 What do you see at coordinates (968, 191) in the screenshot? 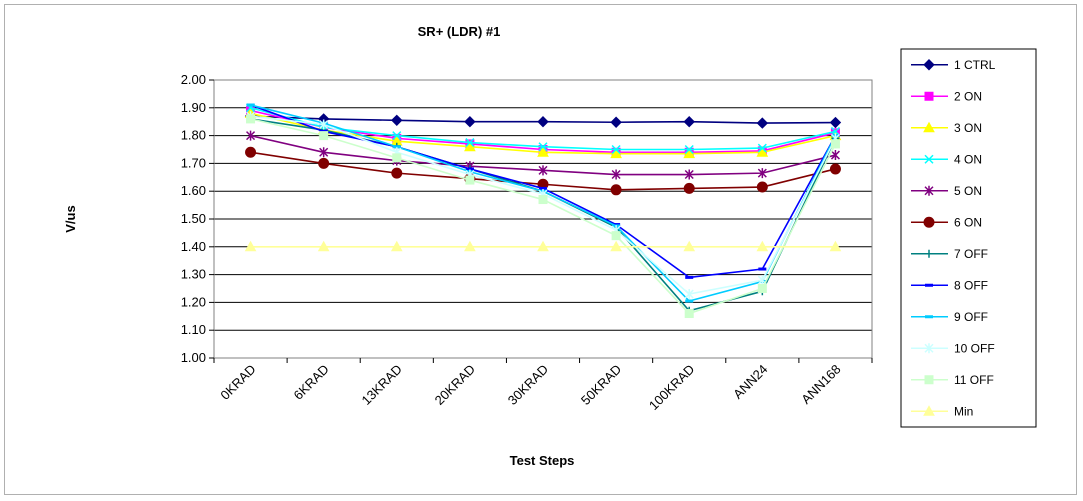
I see `legend-label: 5 ON` at bounding box center [968, 191].